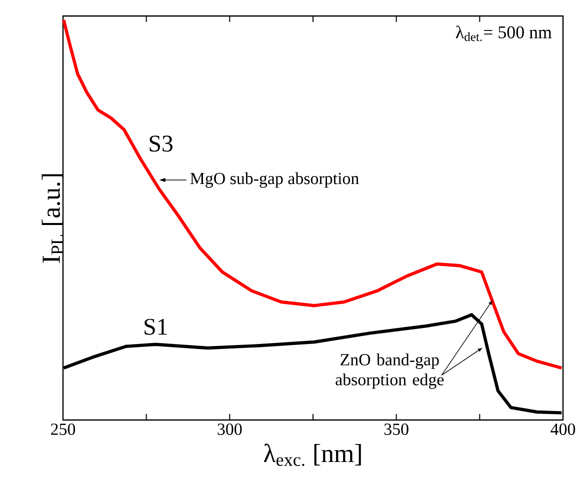 This screenshot has height=497, width=582. I want to click on x-tick-label: 250, so click(63, 429).